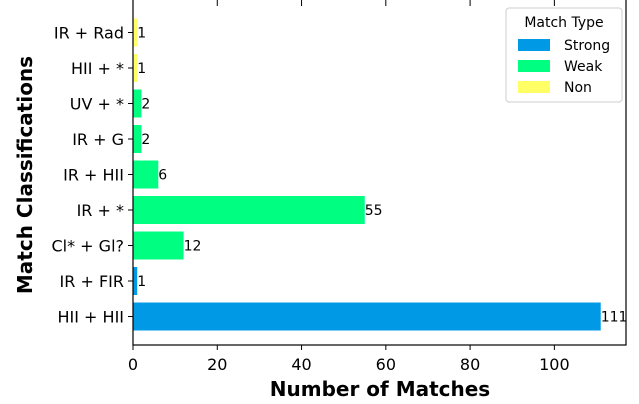  I want to click on legend-entries: Strong Weak Non, so click(564, 67).